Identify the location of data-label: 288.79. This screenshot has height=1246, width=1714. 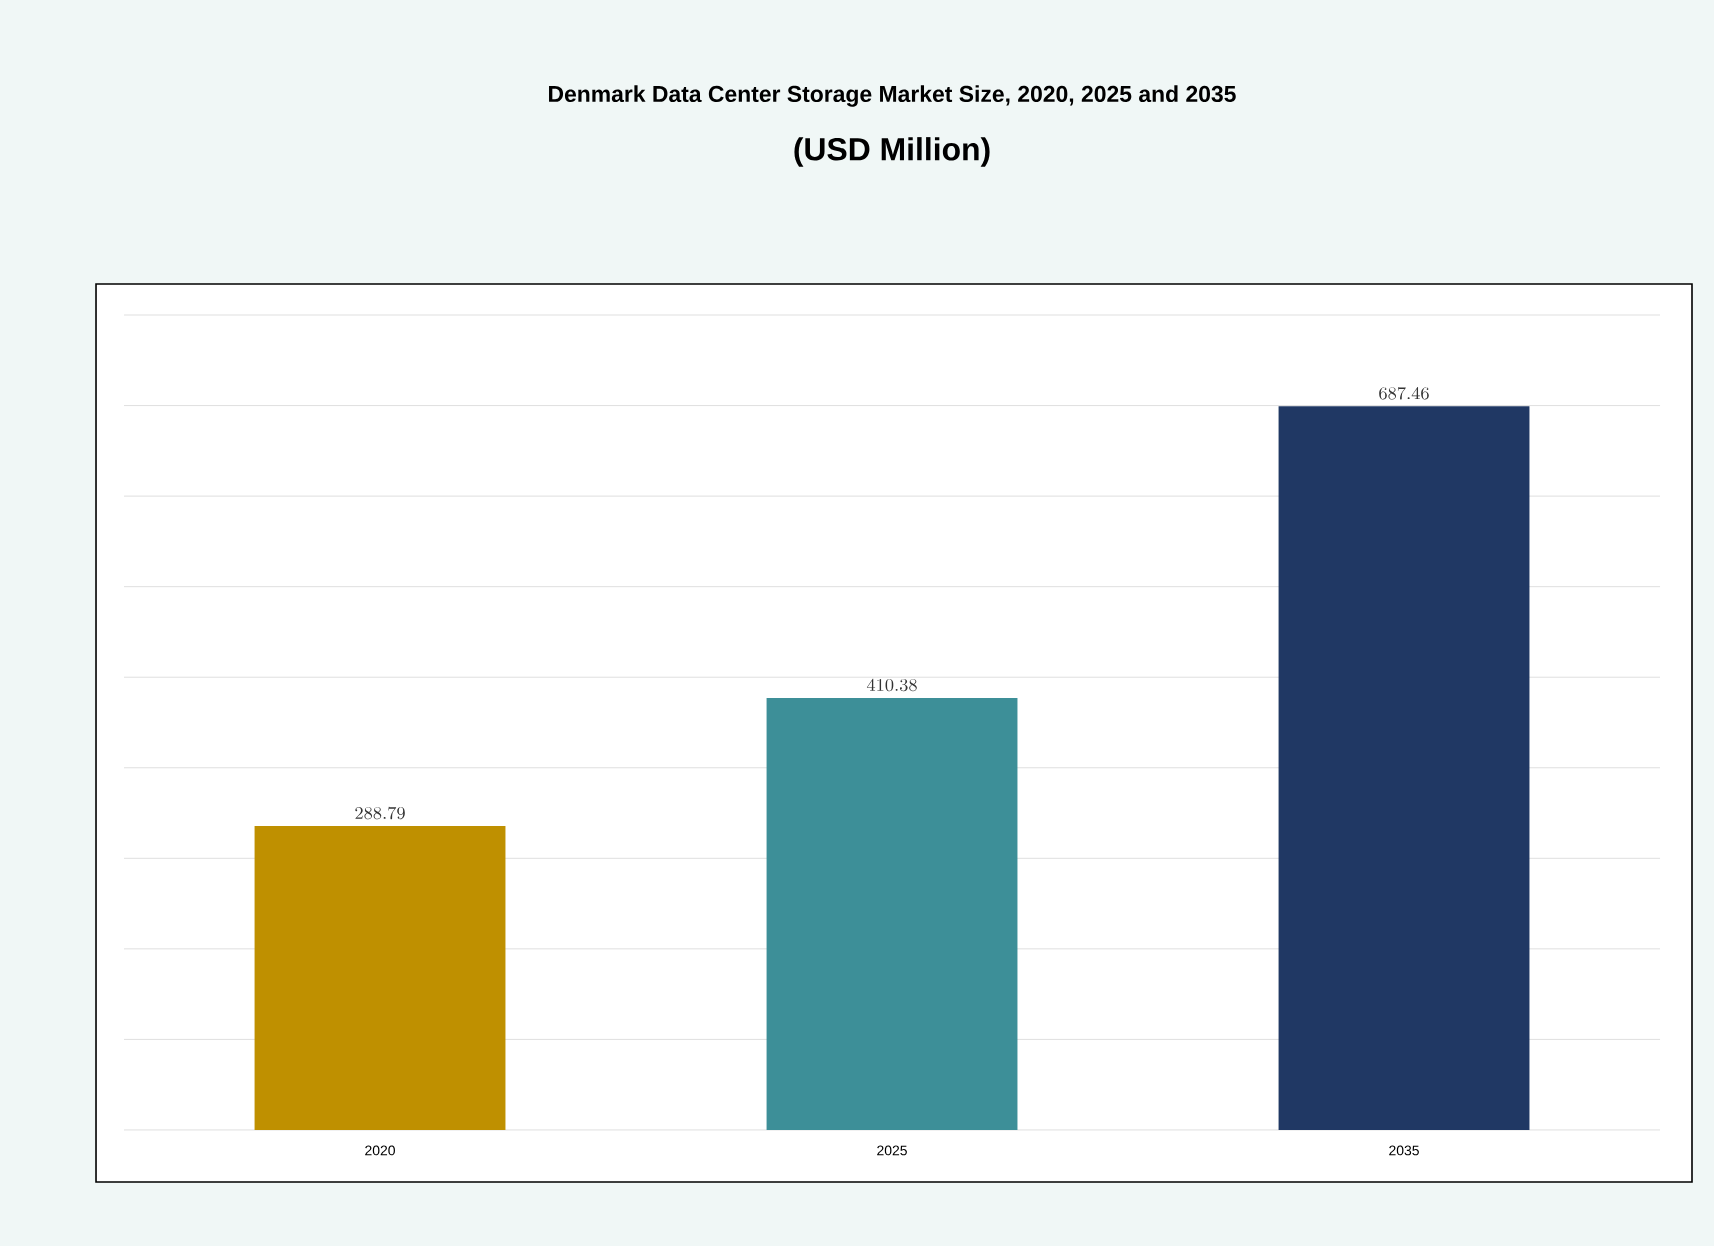
(380, 813).